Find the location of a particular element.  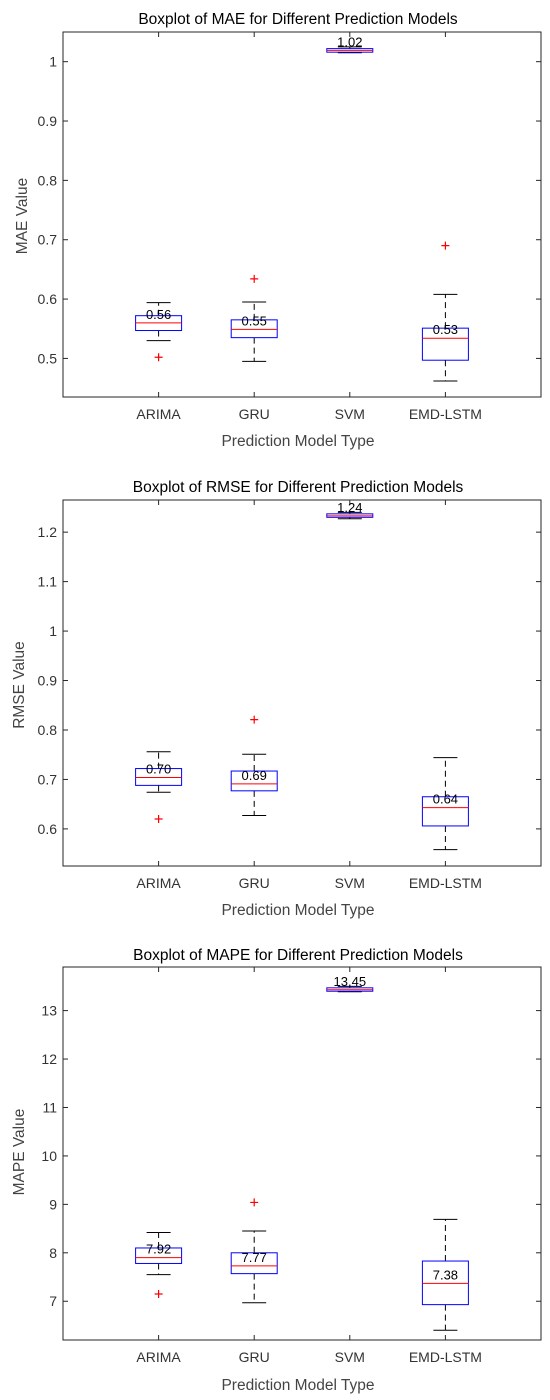

y-tick-label: 7 is located at coordinates (53, 1301).